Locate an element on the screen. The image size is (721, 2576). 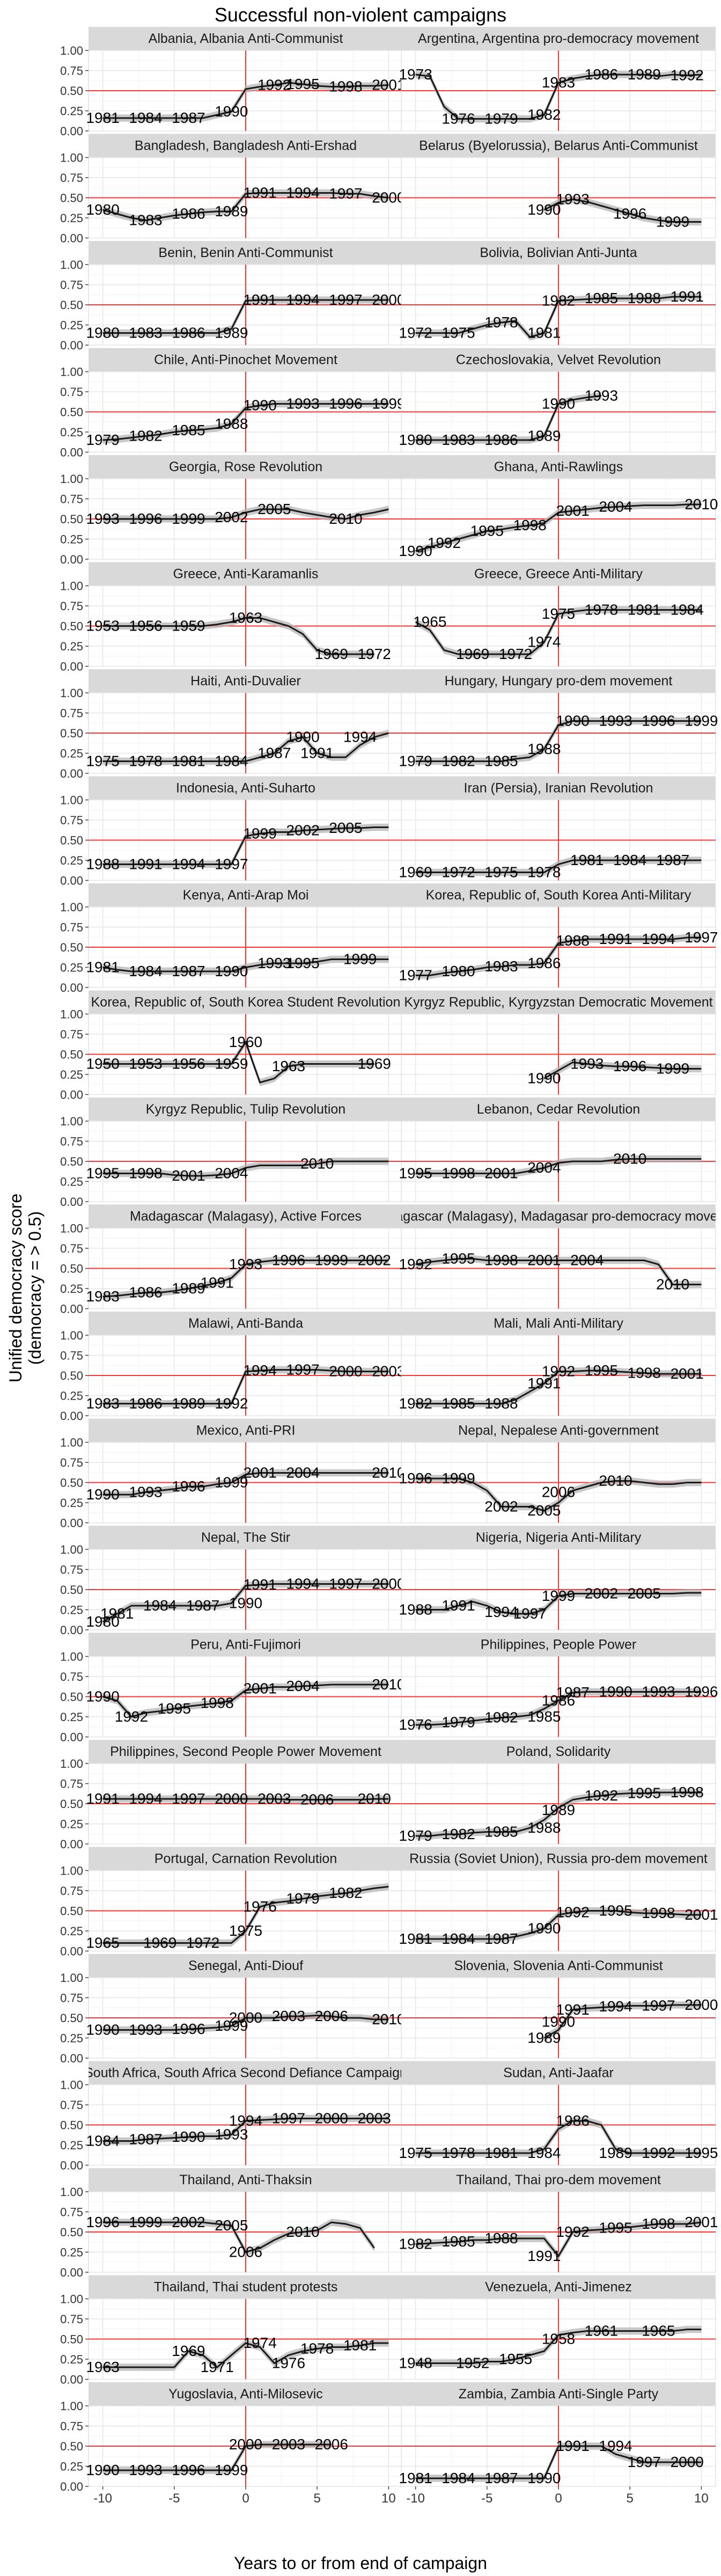
year-label: 1985 is located at coordinates (501, 1832).